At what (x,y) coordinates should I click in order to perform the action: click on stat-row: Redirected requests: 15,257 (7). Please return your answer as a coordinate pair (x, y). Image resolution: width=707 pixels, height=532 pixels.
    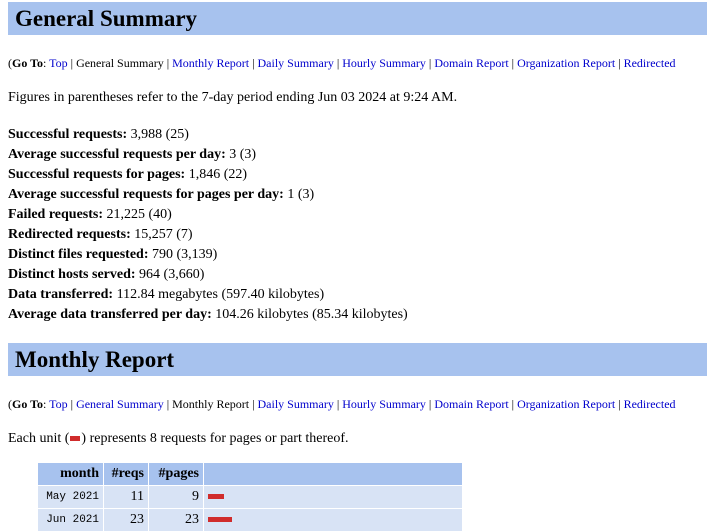
    Looking at the image, I should click on (208, 235).